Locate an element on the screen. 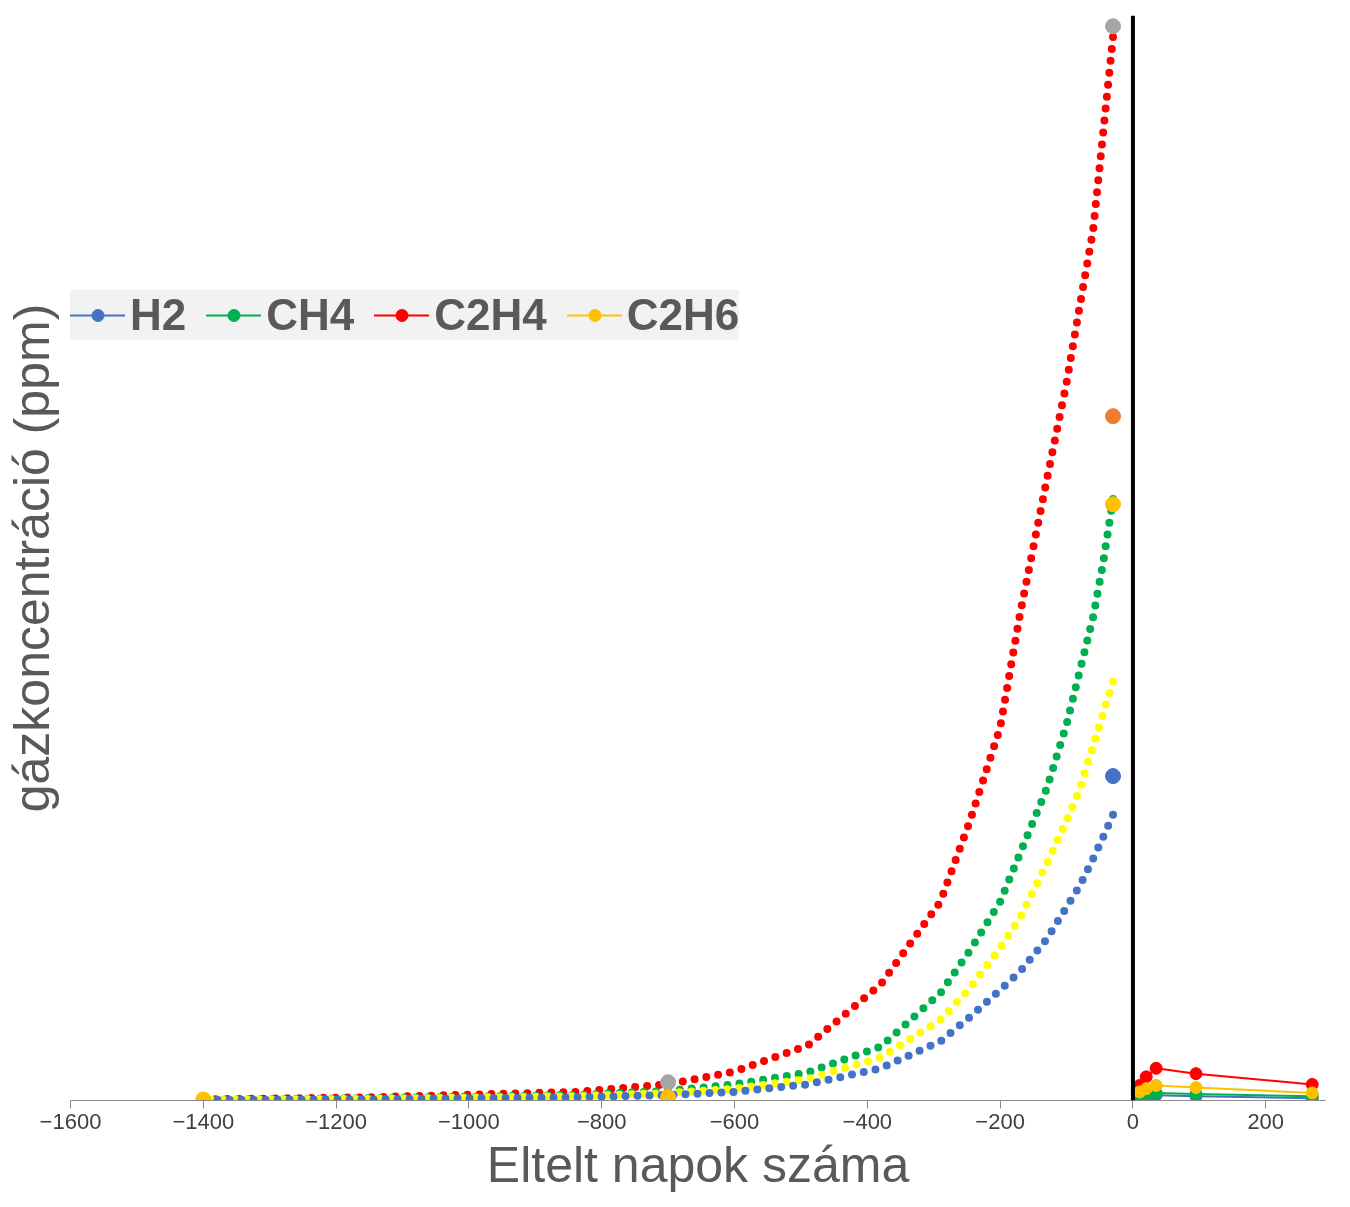  x-tick-label: −800 is located at coordinates (601, 1121).